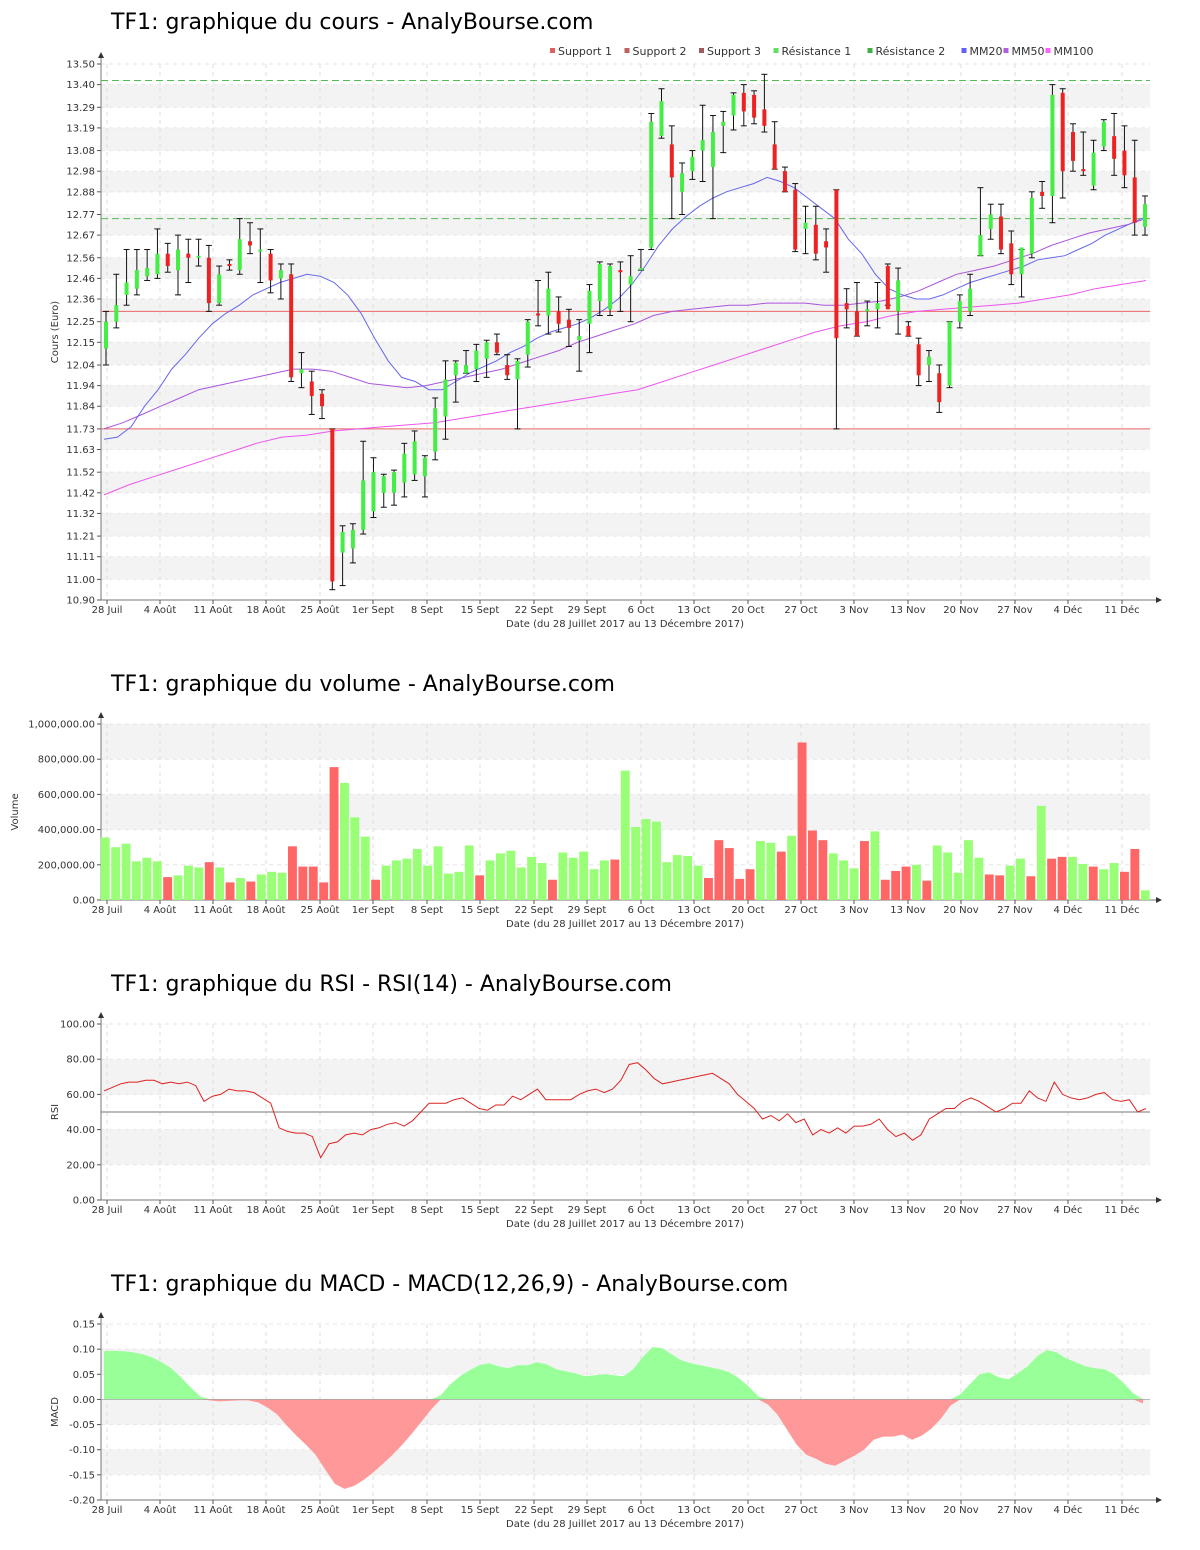 The width and height of the screenshot is (1200, 1550). I want to click on legend-label: Support 3, so click(734, 51).